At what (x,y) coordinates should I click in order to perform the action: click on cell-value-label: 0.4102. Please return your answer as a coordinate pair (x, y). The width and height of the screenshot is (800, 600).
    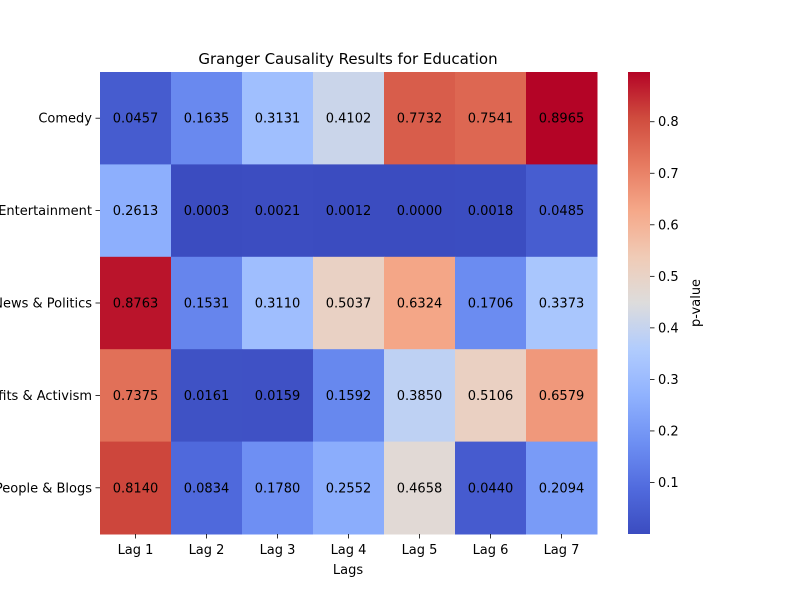
    Looking at the image, I should click on (349, 119).